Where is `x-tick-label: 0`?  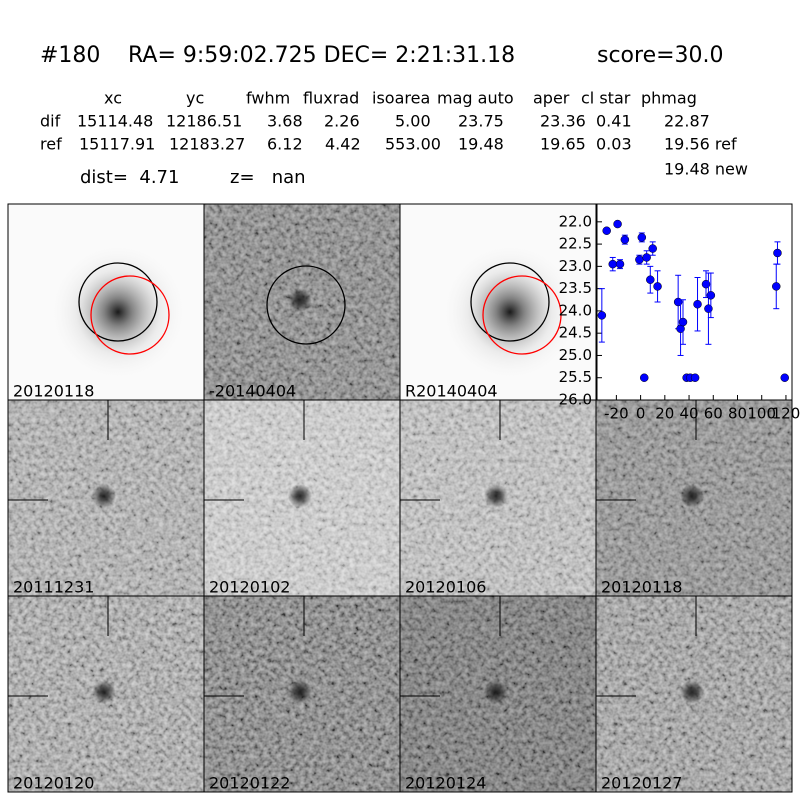
x-tick-label: 0 is located at coordinates (641, 414).